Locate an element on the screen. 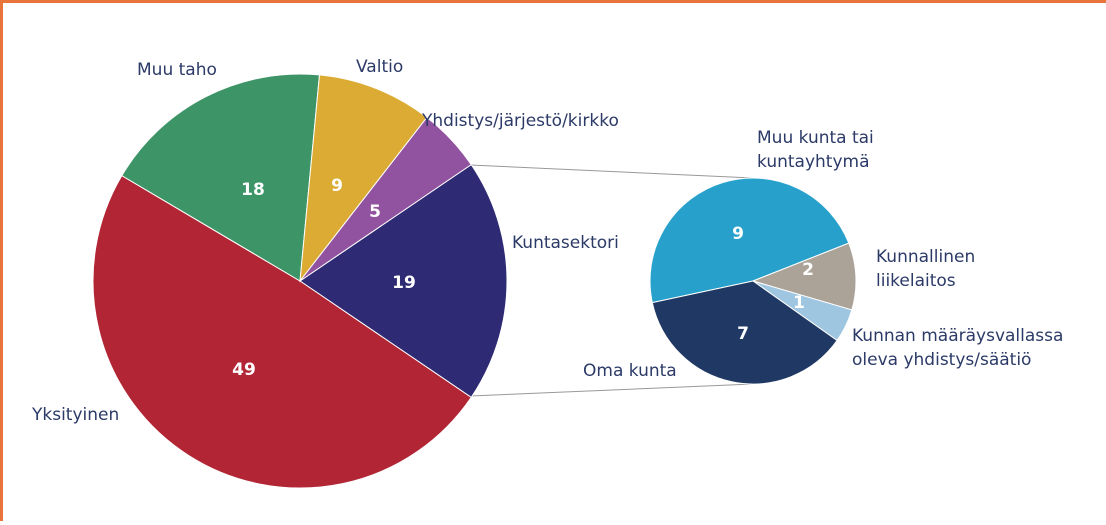 Image resolution: width=1106 pixels, height=525 pixels. category-label: Kuntasektori is located at coordinates (565, 243).